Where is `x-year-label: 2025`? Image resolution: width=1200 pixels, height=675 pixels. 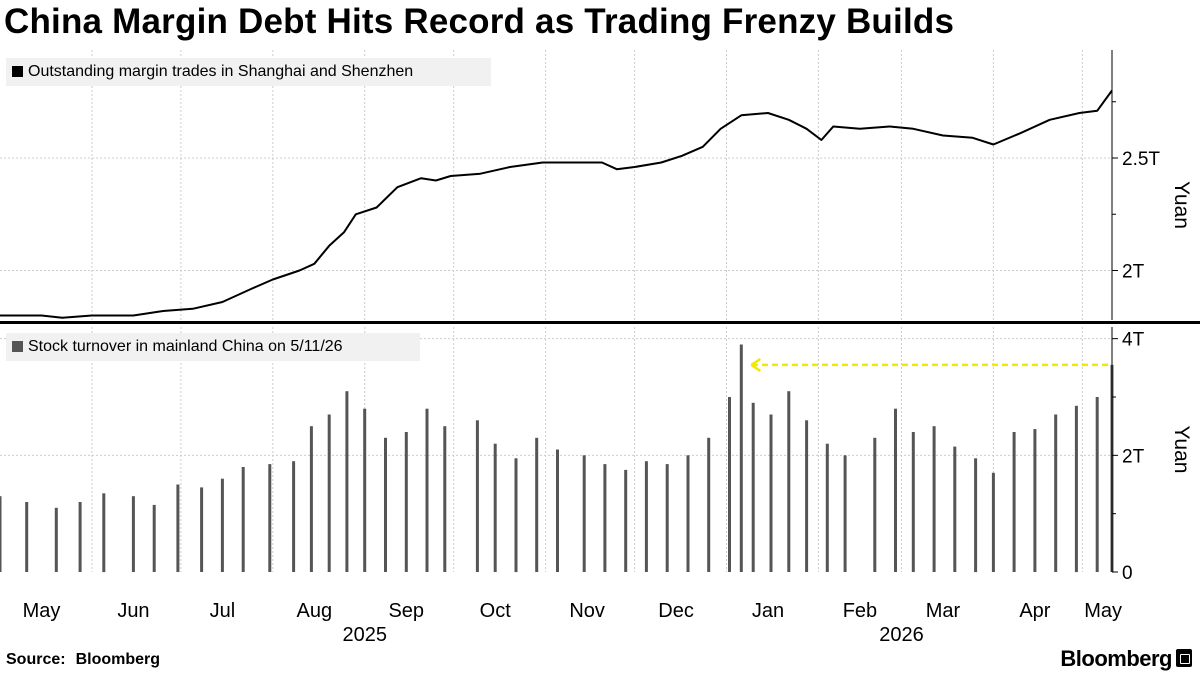 x-year-label: 2025 is located at coordinates (364, 635).